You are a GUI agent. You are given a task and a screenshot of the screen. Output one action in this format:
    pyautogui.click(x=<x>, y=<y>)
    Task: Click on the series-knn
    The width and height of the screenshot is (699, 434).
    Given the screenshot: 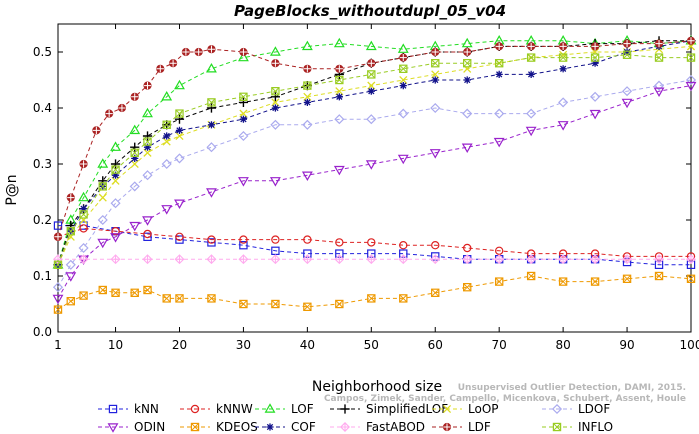 What is the action you would take?
    pyautogui.click(x=374, y=245)
    